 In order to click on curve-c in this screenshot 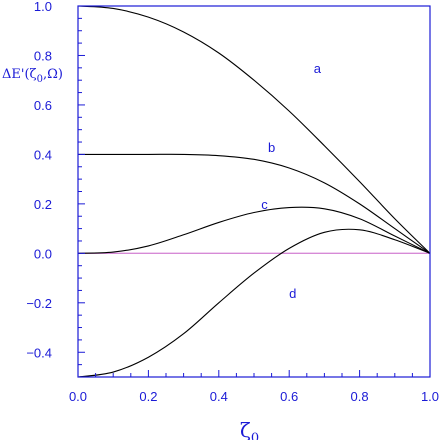, I will do `click(254, 230)`.